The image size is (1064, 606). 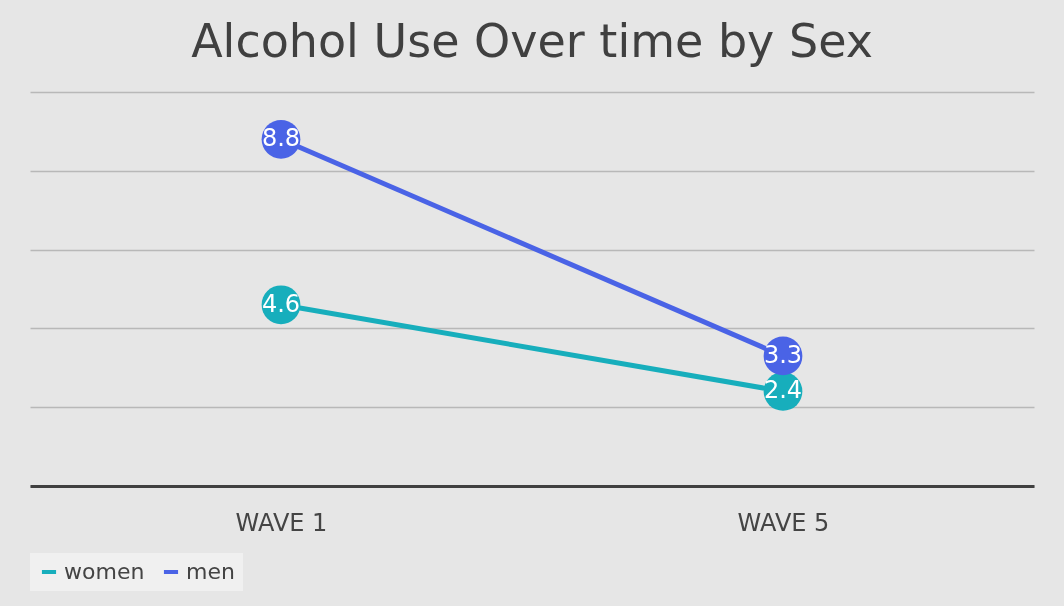 What do you see at coordinates (210, 571) in the screenshot?
I see `legend-label: men` at bounding box center [210, 571].